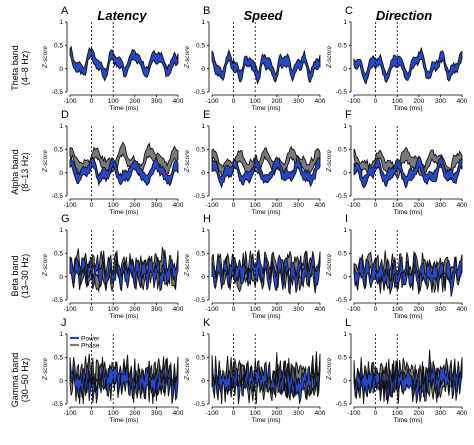  Describe the element at coordinates (266, 272) in the screenshot. I see `band-power-h` at that location.